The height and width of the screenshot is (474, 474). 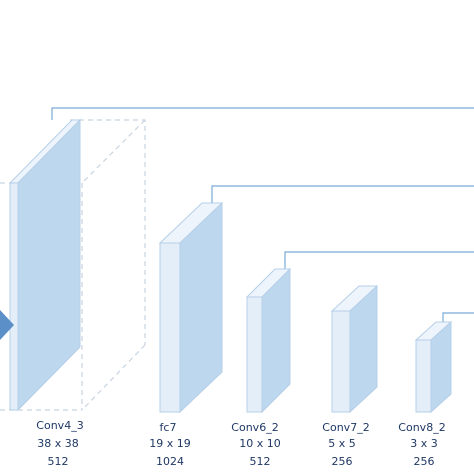 What do you see at coordinates (7, 325) in the screenshot?
I see `input-arrow` at bounding box center [7, 325].